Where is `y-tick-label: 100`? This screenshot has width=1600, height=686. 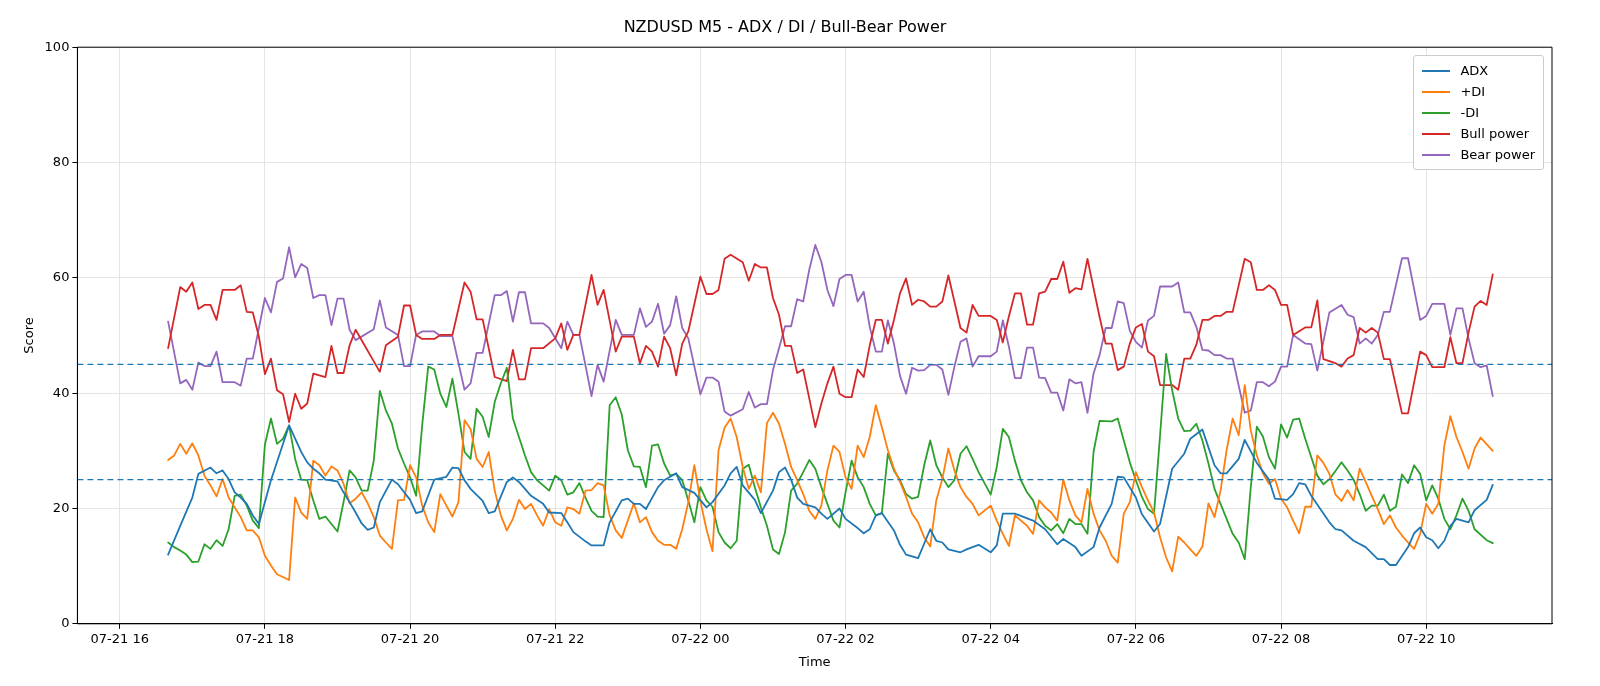 y-tick-label: 100 is located at coordinates (57, 46).